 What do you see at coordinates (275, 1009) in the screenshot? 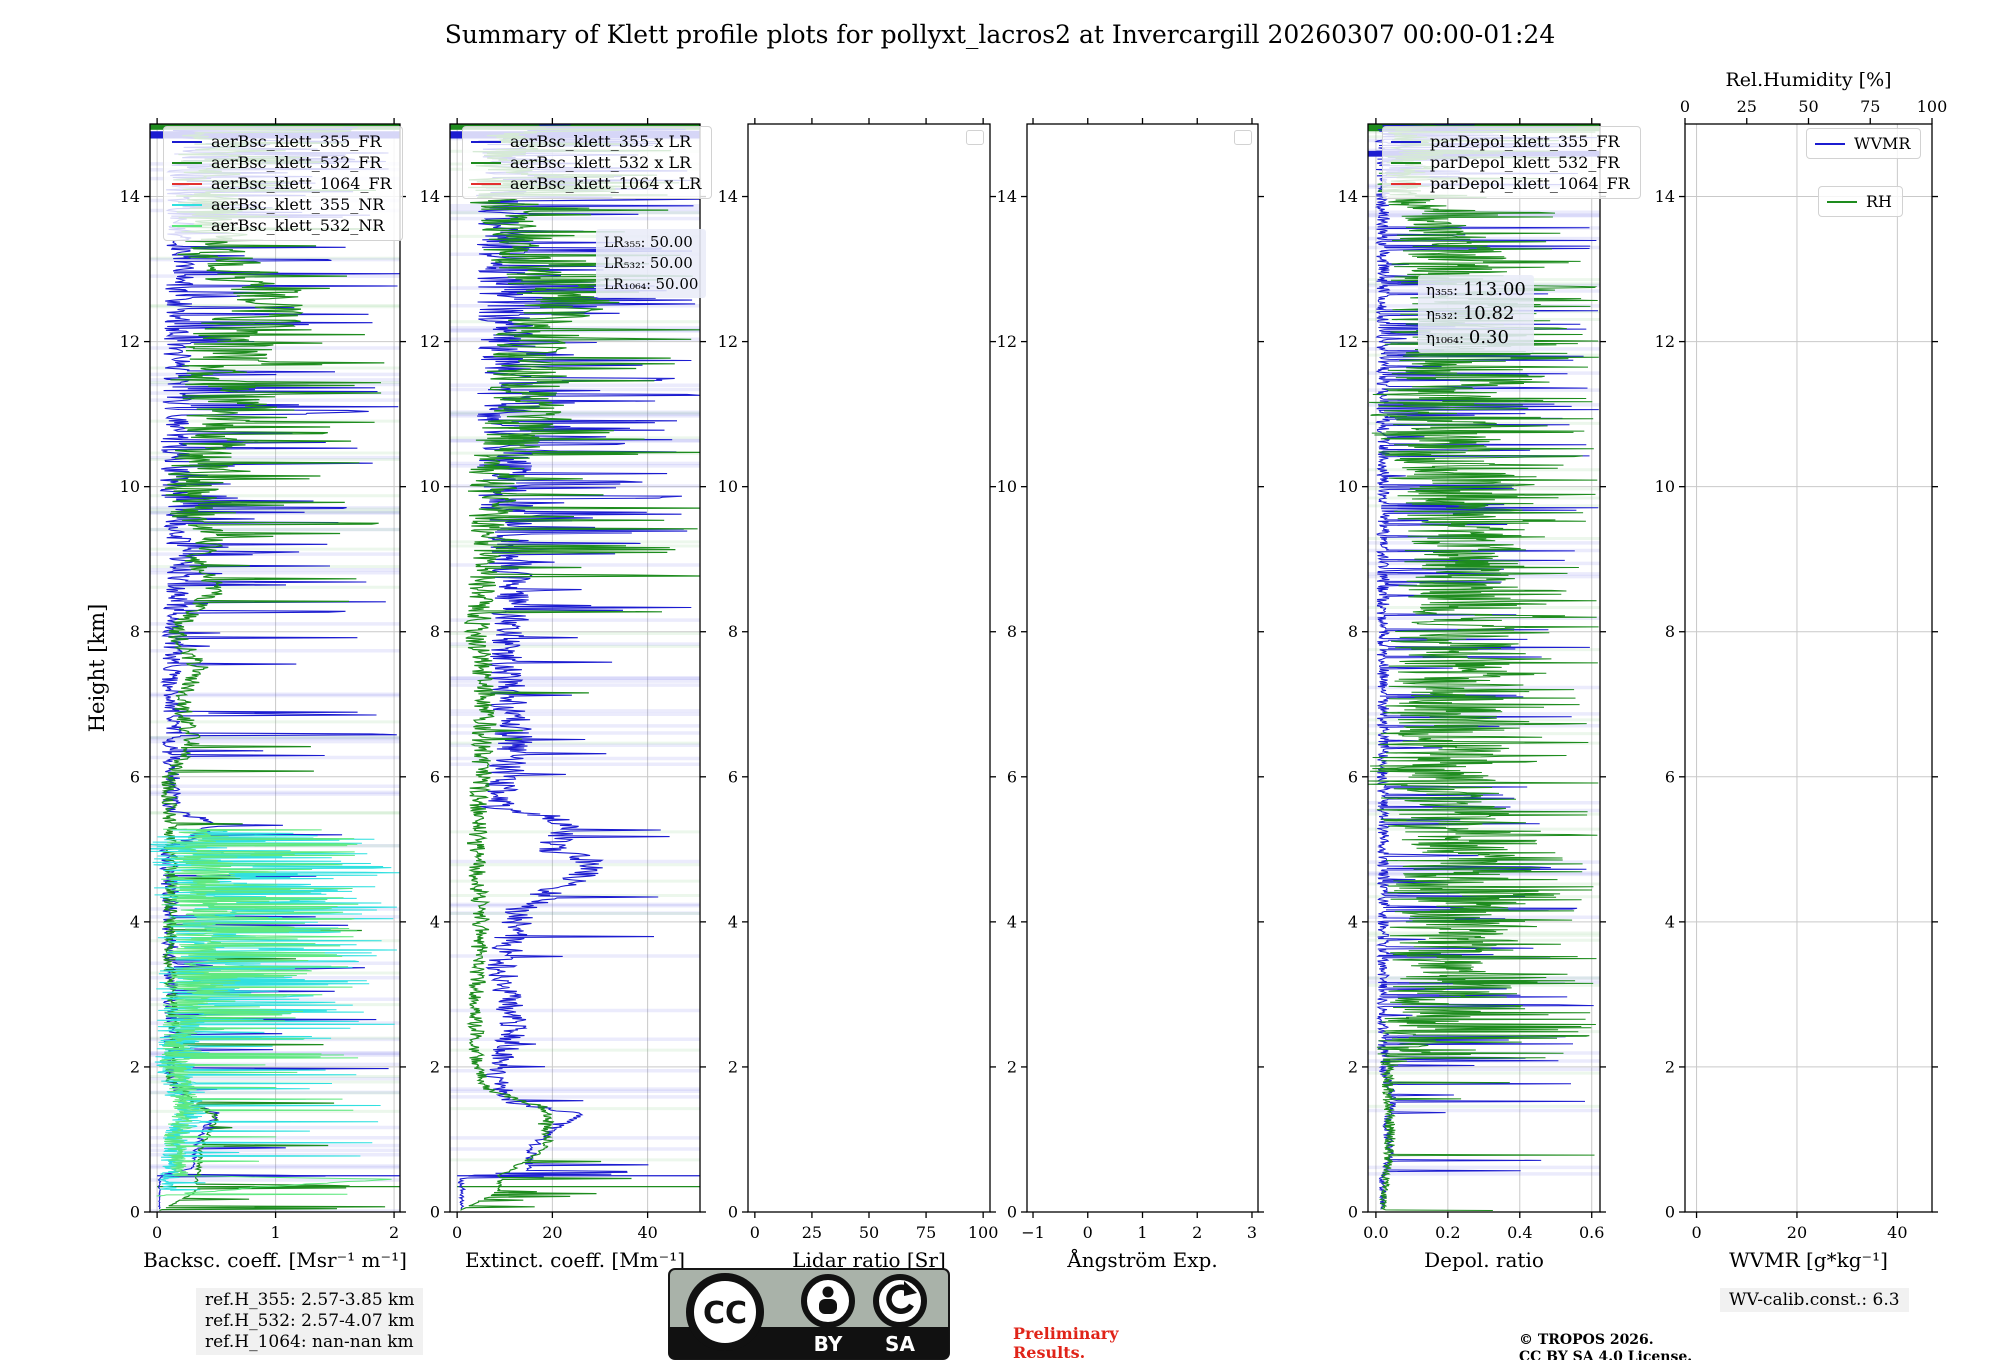
I see `profile-aerBsc_klett_355_NR` at bounding box center [275, 1009].